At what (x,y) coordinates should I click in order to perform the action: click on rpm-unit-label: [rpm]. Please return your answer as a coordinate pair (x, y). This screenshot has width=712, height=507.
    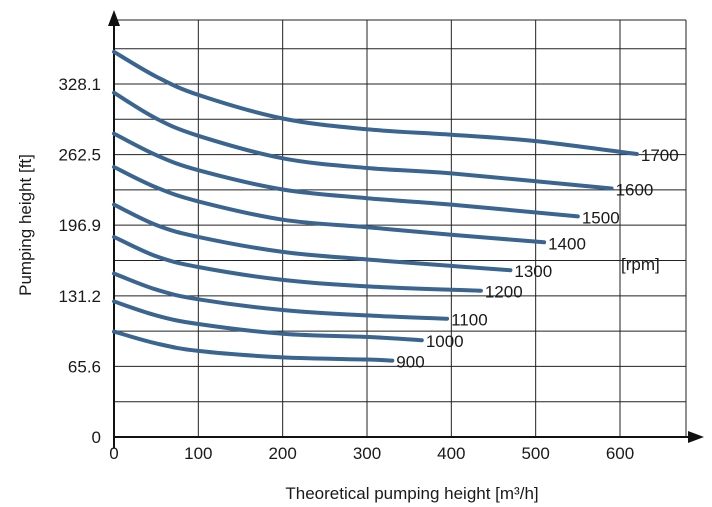
    Looking at the image, I should click on (640, 264).